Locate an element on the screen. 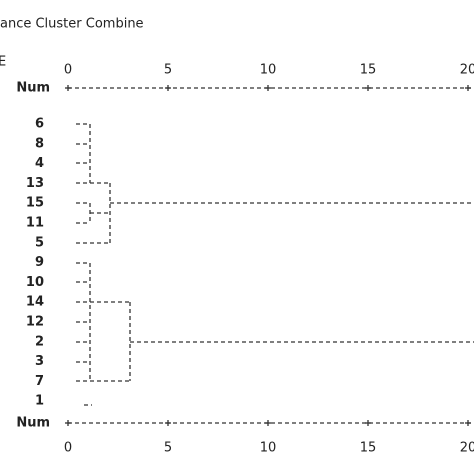  title-fragment: E is located at coordinates (3, 62).